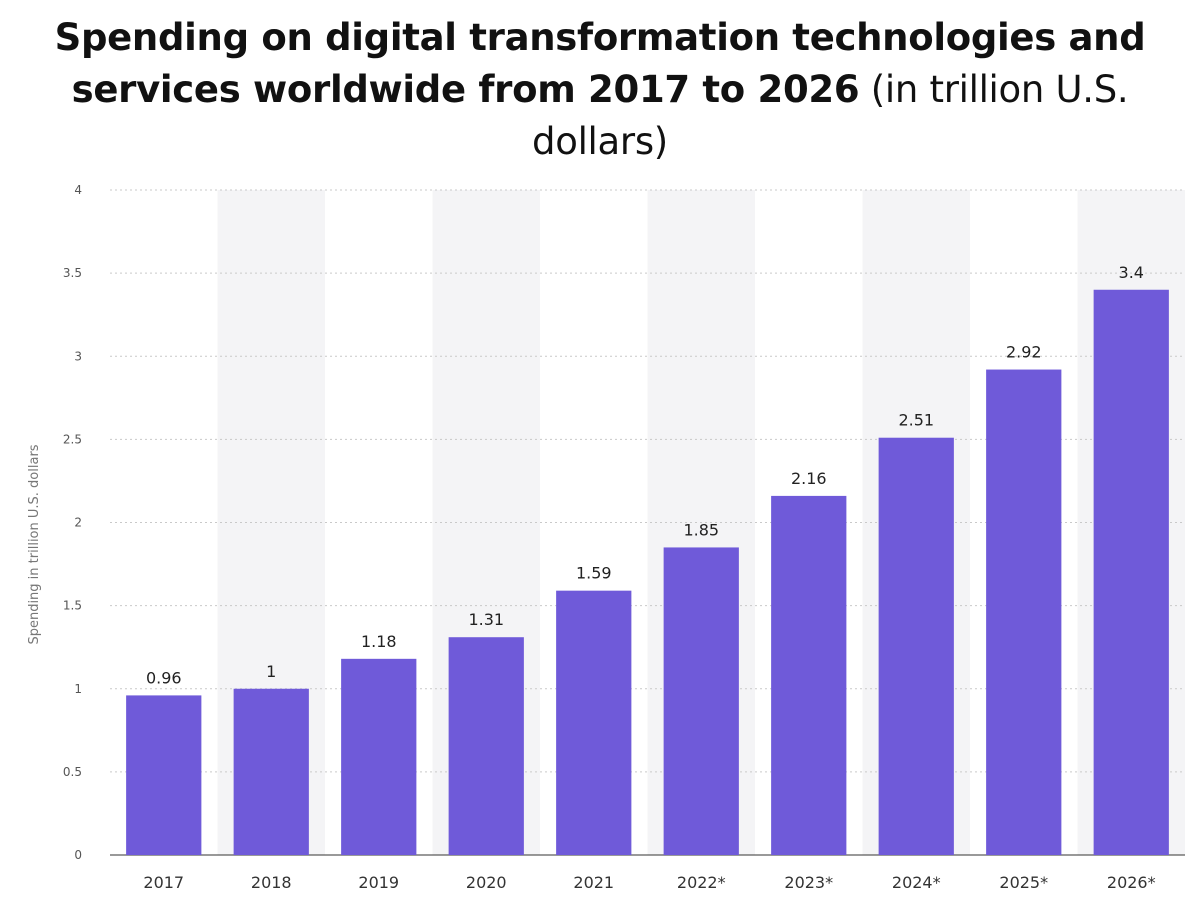  Describe the element at coordinates (1131, 272) in the screenshot. I see `data-label: 3.4` at that location.